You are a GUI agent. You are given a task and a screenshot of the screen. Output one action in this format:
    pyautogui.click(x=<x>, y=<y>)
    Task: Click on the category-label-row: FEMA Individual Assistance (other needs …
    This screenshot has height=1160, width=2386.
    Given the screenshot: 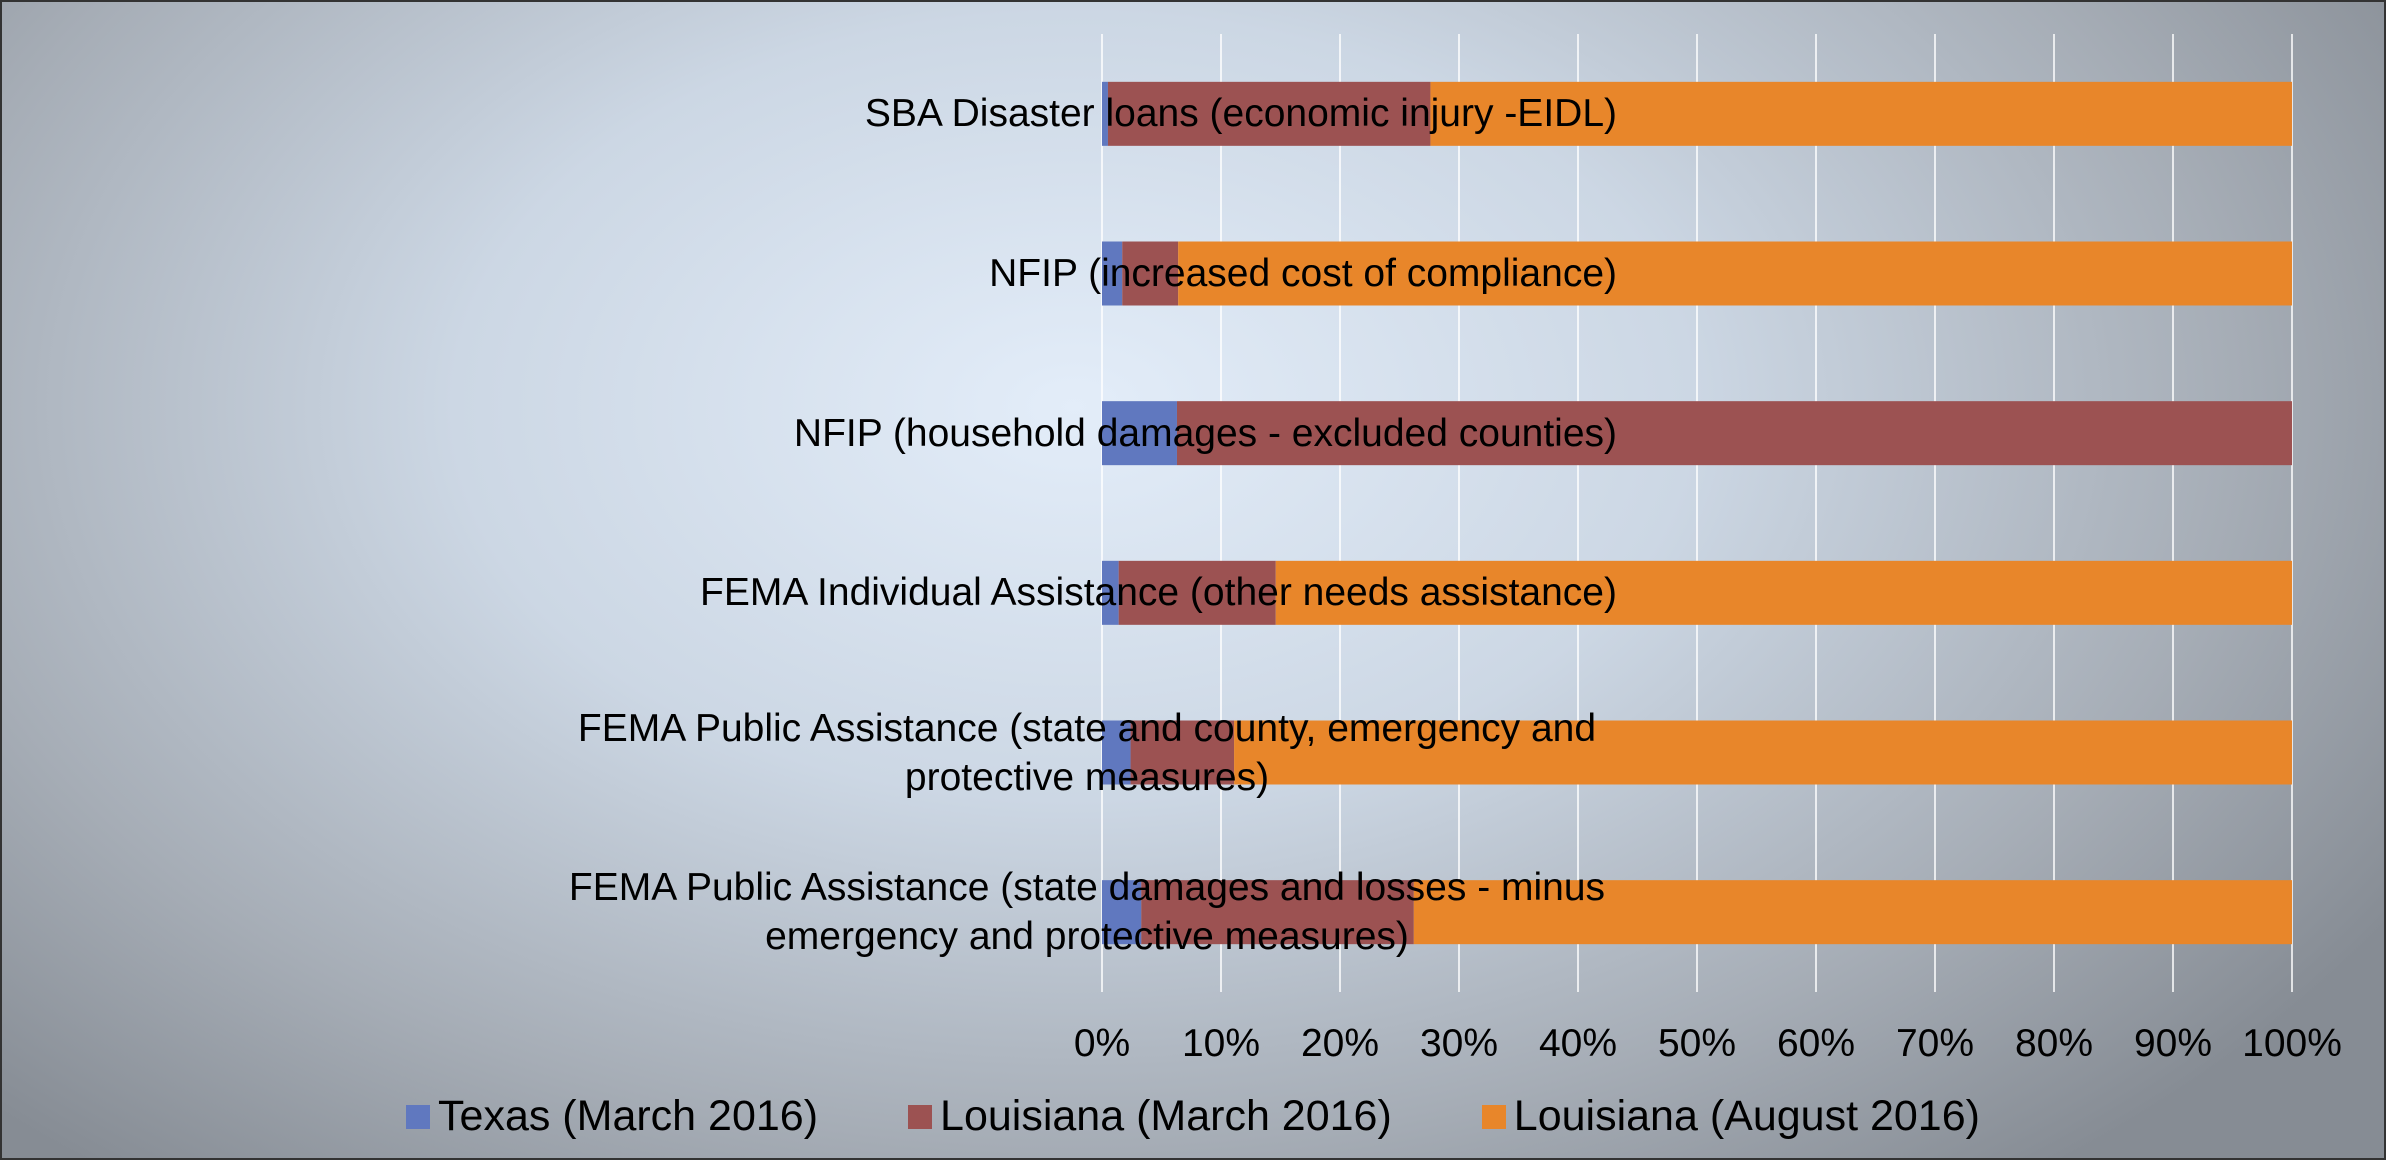 What is the action you would take?
    pyautogui.click(x=814, y=593)
    